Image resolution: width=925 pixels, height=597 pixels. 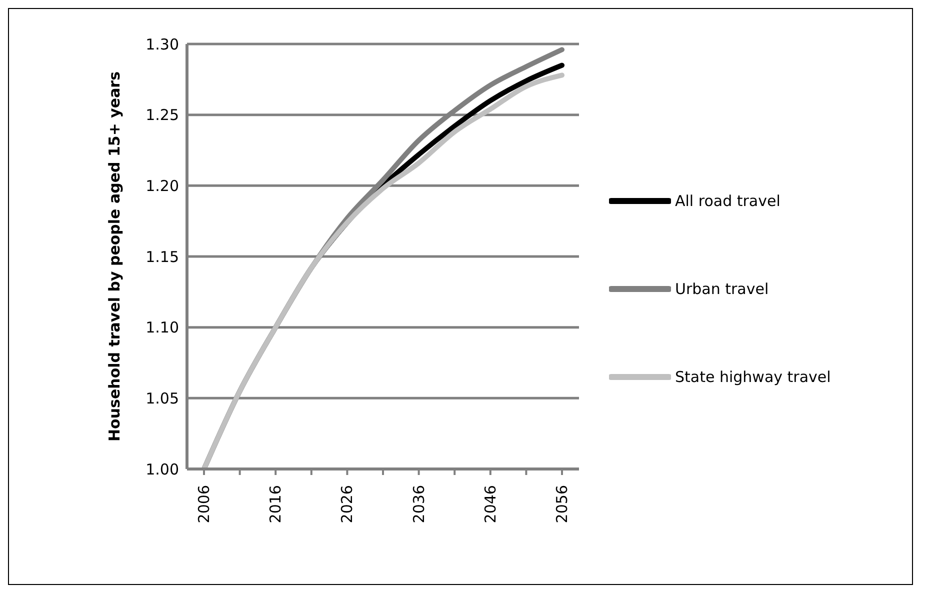 I want to click on x-tick-label: 2046, so click(x=490, y=504).